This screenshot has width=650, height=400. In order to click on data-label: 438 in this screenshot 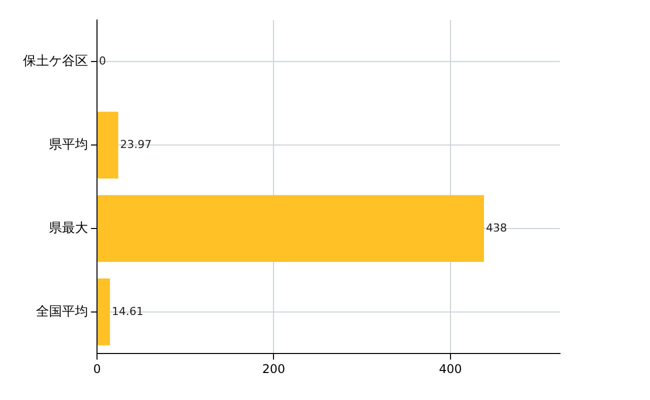, I will do `click(497, 227)`.